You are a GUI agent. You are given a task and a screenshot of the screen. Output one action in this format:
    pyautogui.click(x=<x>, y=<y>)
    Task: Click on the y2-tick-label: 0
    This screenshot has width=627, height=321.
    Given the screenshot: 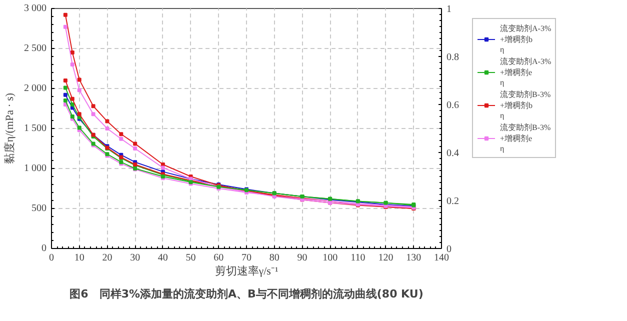 What is the action you would take?
    pyautogui.click(x=449, y=249)
    